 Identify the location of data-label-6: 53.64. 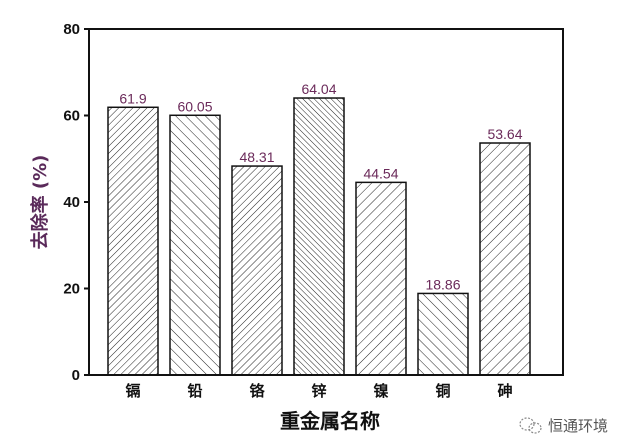
(504, 134).